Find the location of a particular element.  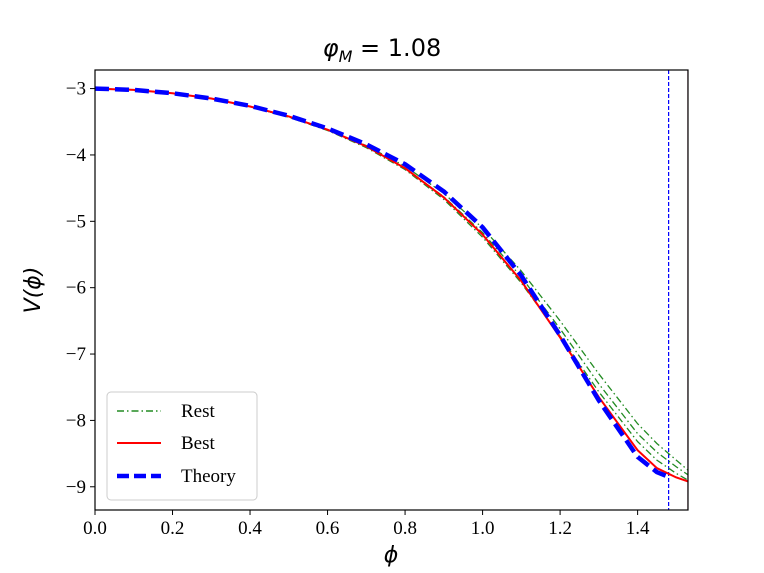

x-tick-label: 0.2 is located at coordinates (173, 528).